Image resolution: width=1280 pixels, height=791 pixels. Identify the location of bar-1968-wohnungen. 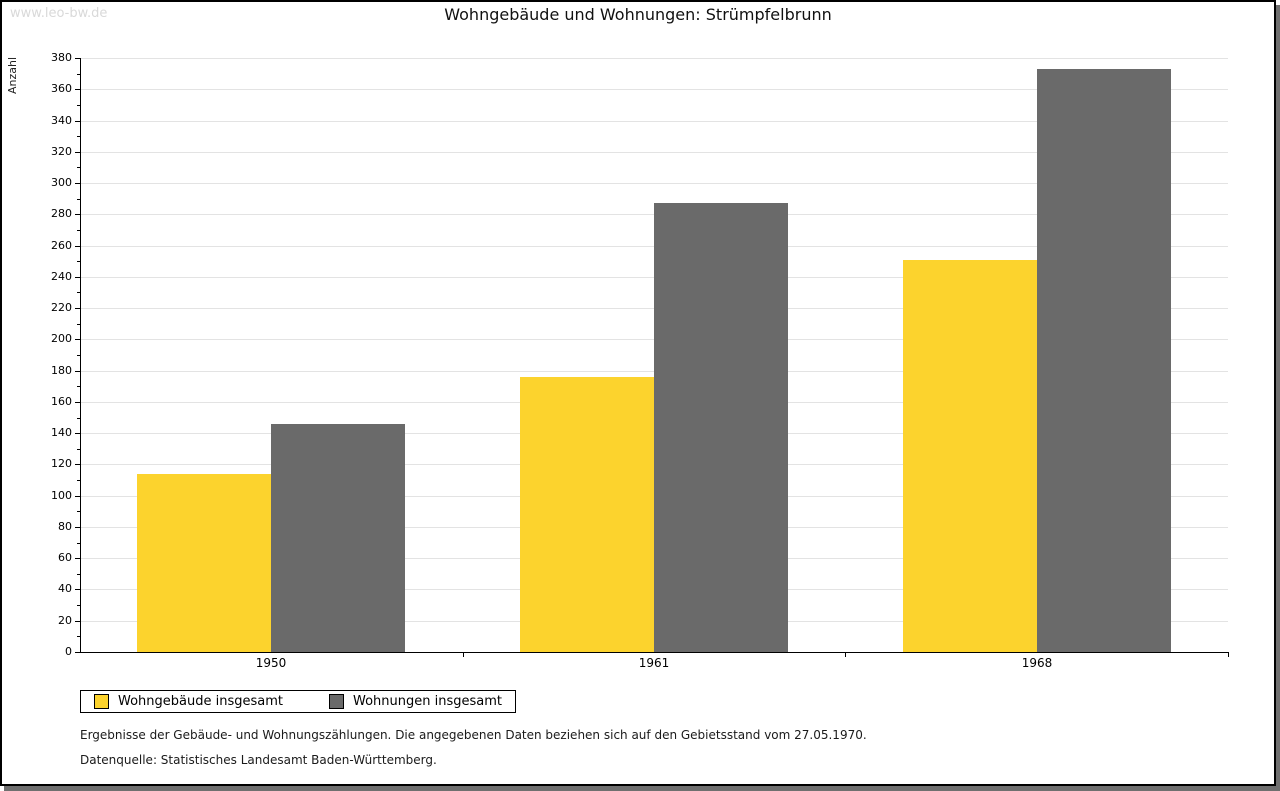
(1104, 360).